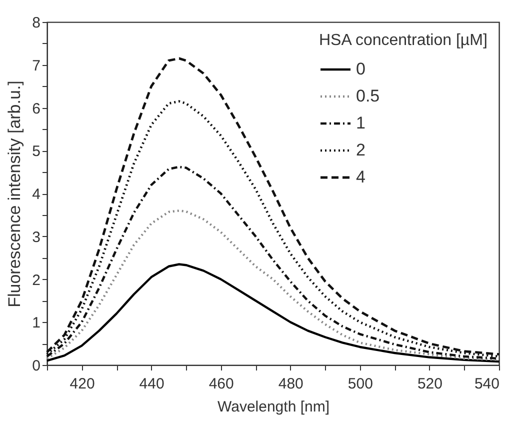 The height and width of the screenshot is (423, 526). I want to click on y-tick-label: 5, so click(36, 151).